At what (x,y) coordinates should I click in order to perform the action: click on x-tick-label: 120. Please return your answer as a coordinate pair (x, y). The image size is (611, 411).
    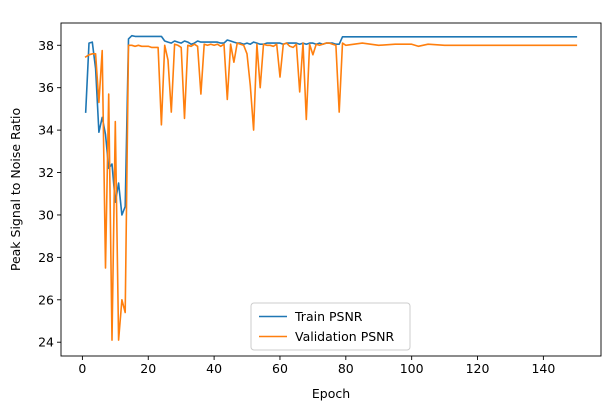
    Looking at the image, I should click on (478, 368).